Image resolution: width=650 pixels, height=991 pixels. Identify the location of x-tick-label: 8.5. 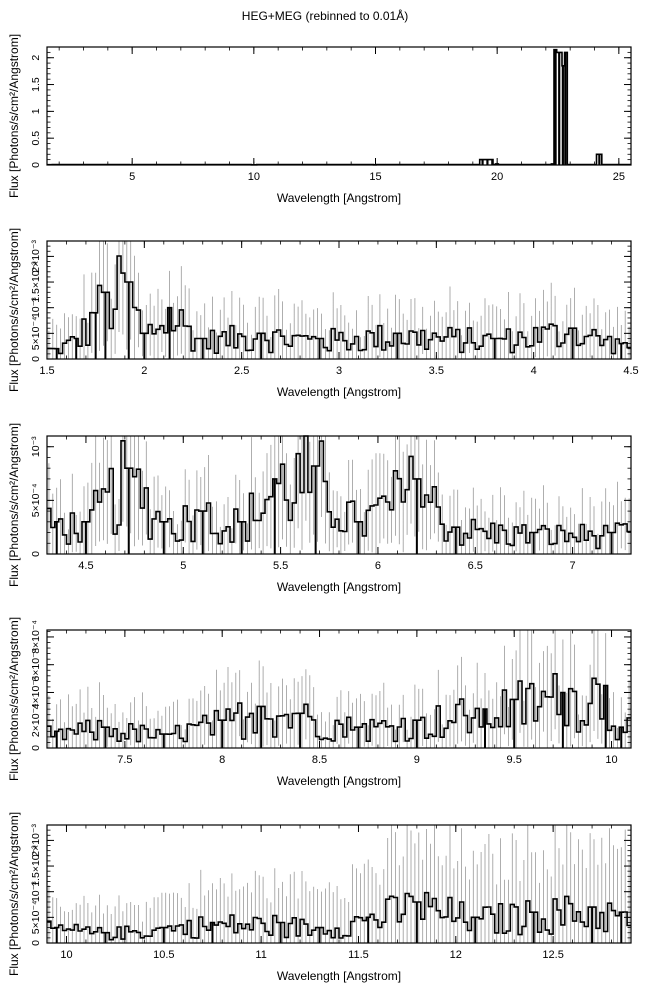
(319, 760).